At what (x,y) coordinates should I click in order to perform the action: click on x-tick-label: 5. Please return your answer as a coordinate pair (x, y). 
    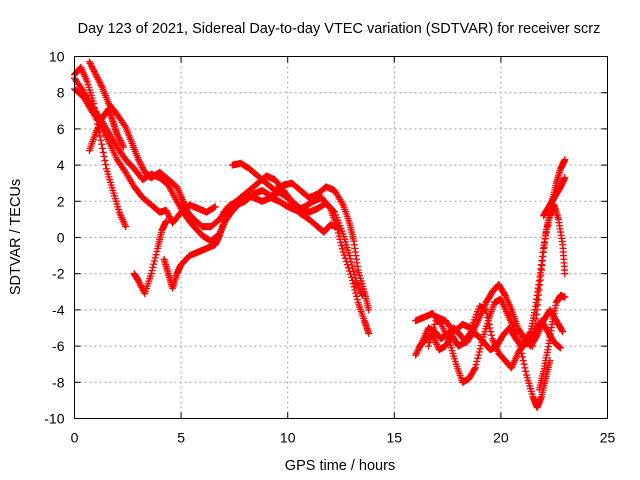
    Looking at the image, I should click on (181, 438).